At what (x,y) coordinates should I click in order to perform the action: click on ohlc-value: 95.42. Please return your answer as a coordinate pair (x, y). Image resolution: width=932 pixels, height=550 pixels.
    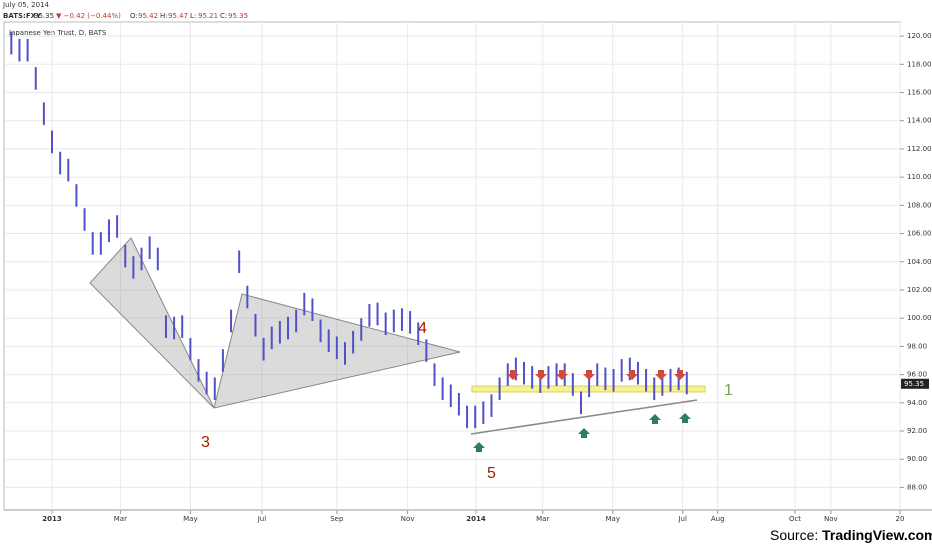
    Looking at the image, I should click on (148, 16).